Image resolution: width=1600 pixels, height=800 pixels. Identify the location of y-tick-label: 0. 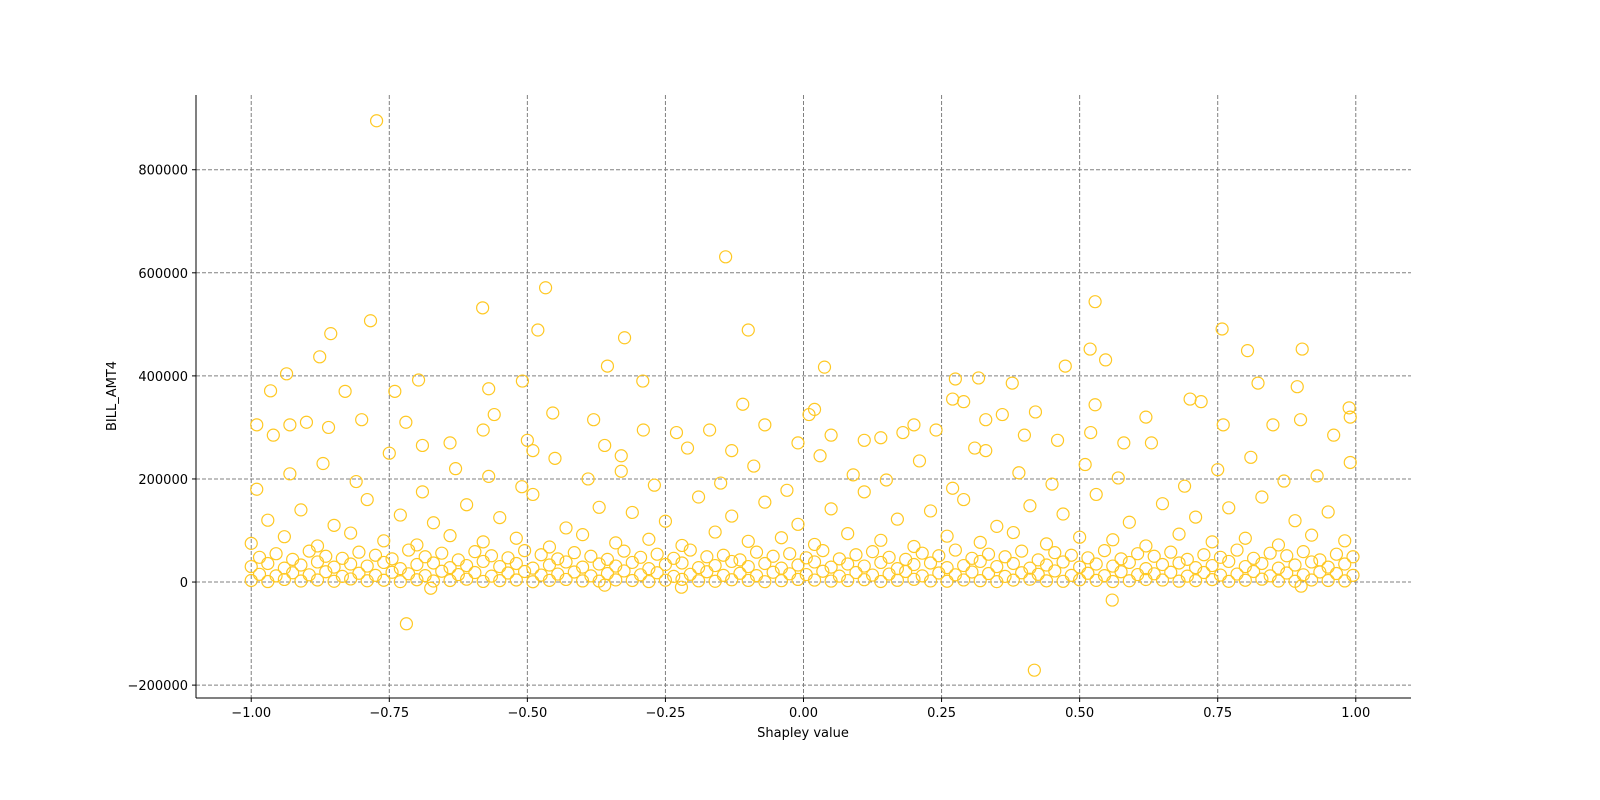
(184, 583).